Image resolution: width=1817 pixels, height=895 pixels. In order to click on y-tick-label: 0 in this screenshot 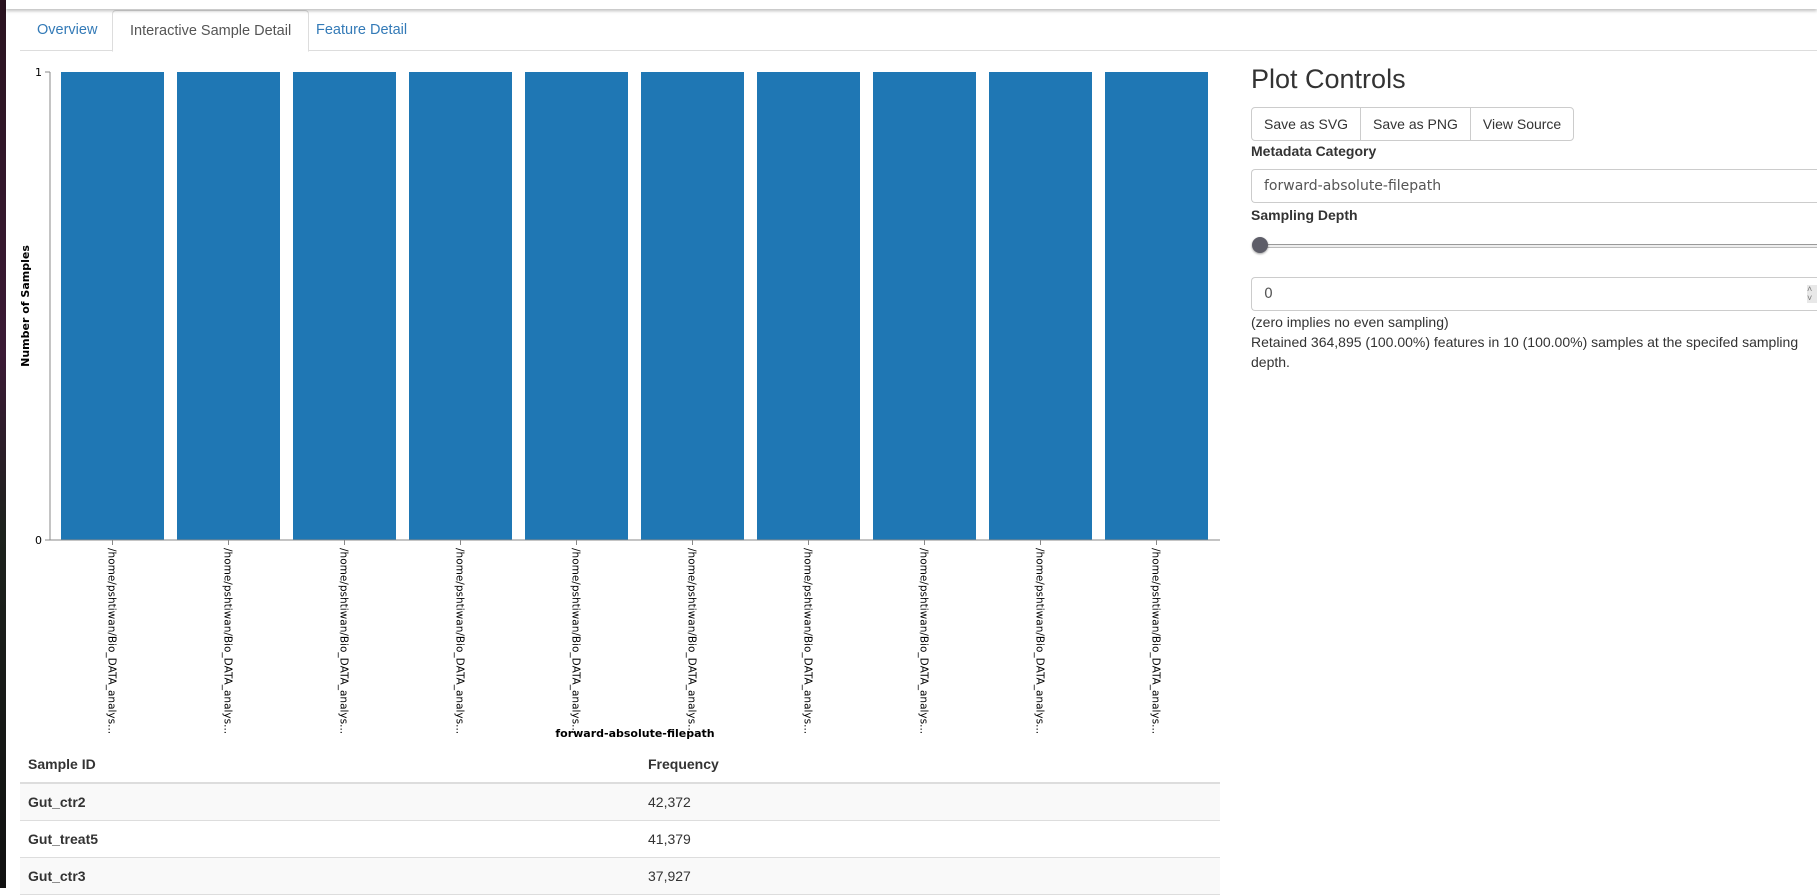, I will do `click(38, 540)`.